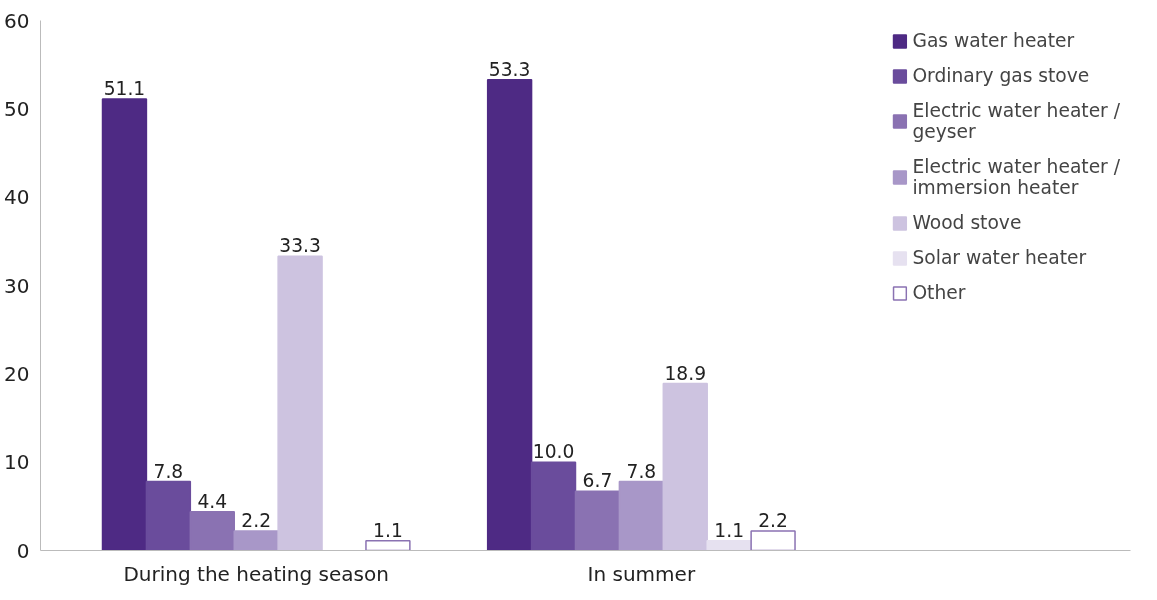  Describe the element at coordinates (993, 40) in the screenshot. I see `legend-label: Gas water heater` at that location.